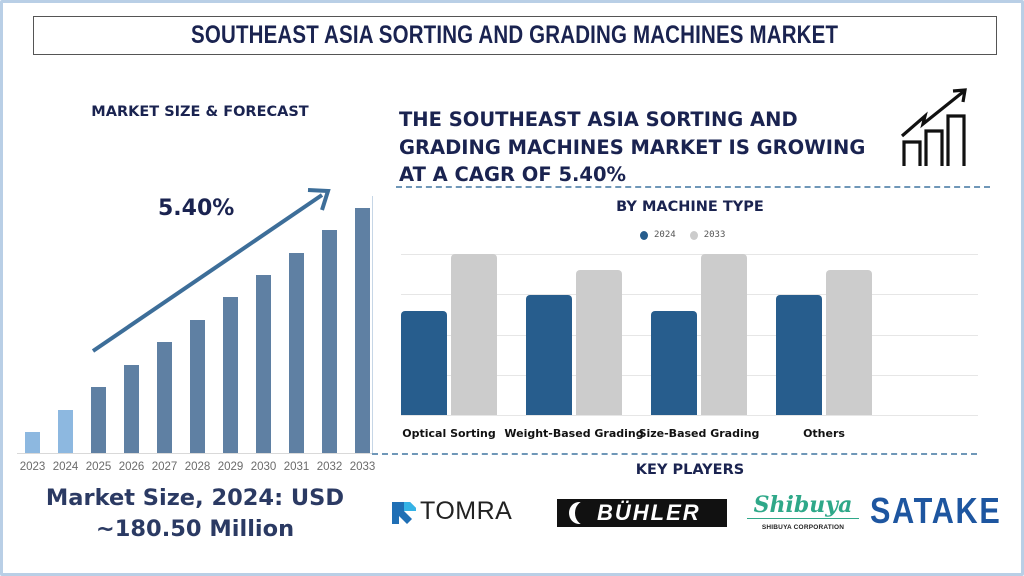  Describe the element at coordinates (200, 112) in the screenshot. I see `market-size-heading: MARKET SIZE & FORECAST` at that location.